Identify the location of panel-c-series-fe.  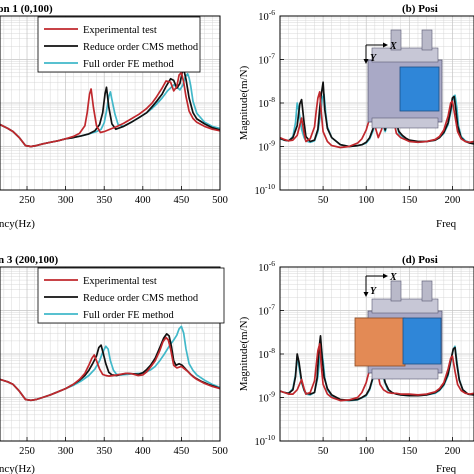
(110, 363).